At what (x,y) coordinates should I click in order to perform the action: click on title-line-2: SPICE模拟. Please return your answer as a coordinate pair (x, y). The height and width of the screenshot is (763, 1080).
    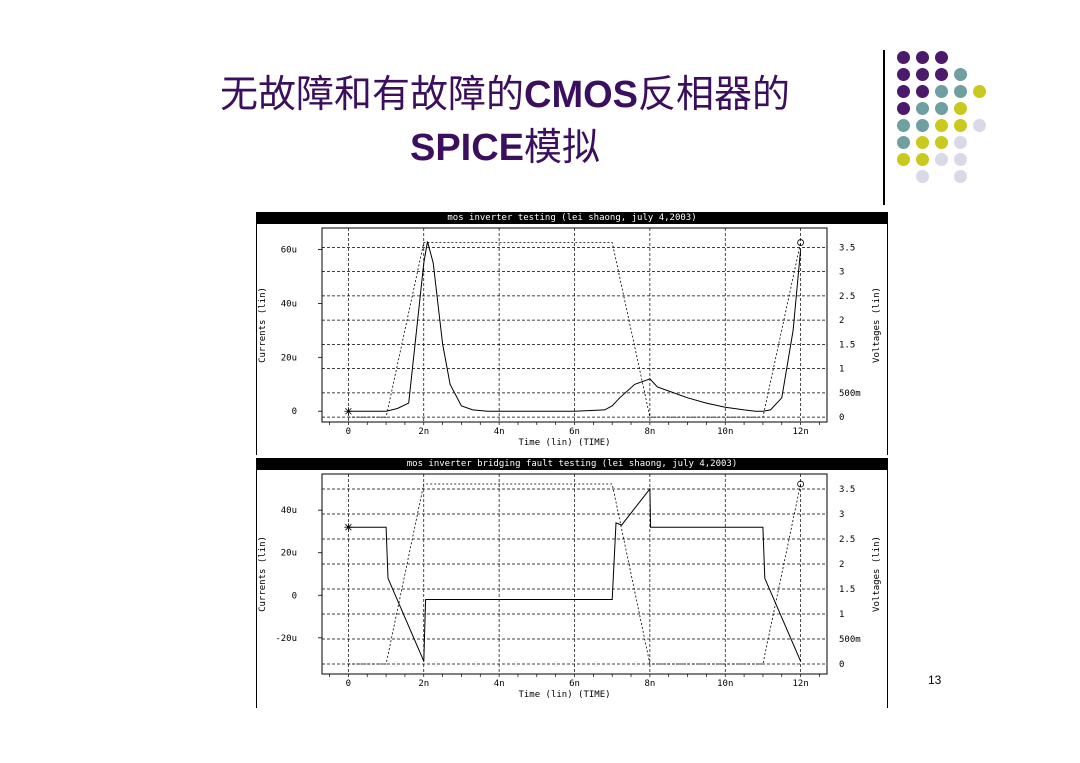
    Looking at the image, I should click on (505, 147).